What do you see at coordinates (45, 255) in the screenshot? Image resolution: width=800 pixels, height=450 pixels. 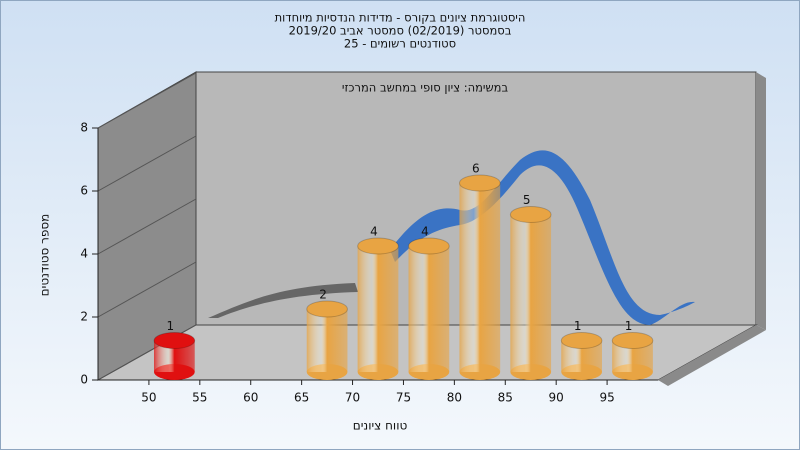 I see `y-axis-label: מספר סטודנטים` at bounding box center [45, 255].